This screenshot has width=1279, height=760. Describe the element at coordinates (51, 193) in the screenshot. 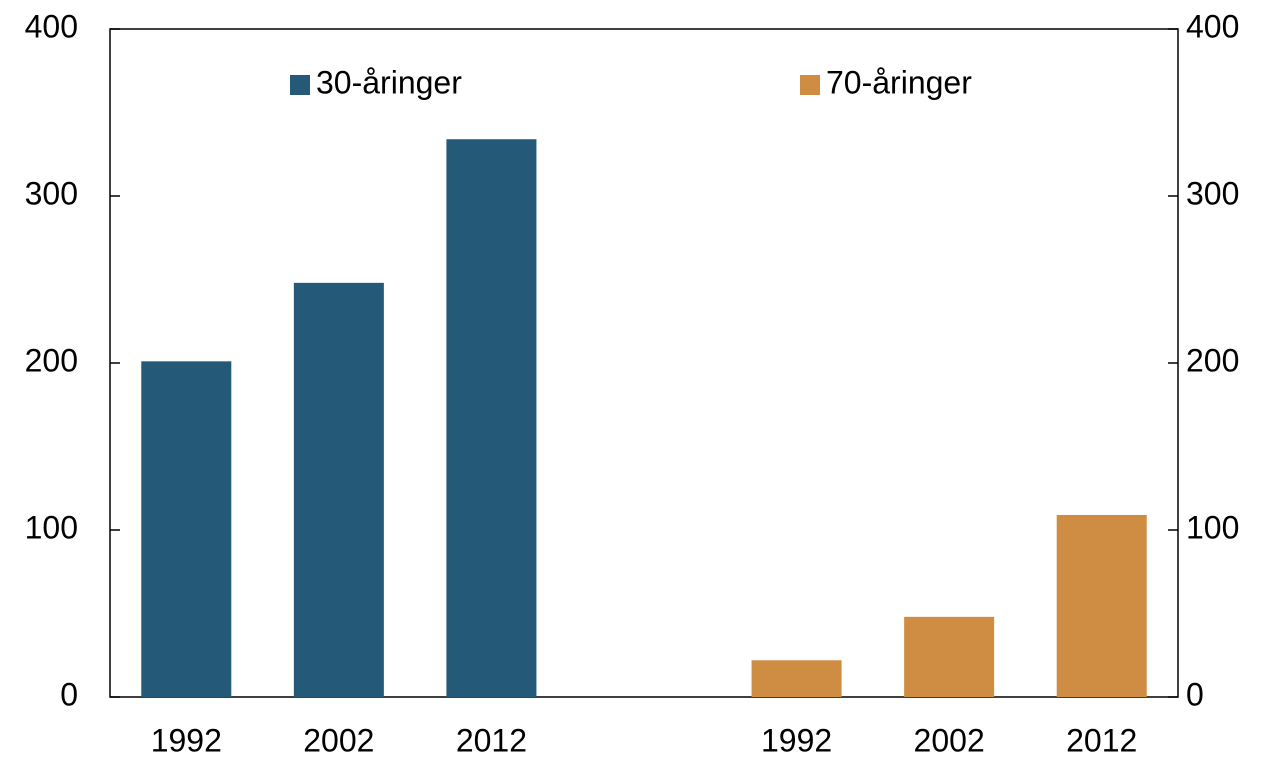

I see `y-tick-label: 300` at that location.